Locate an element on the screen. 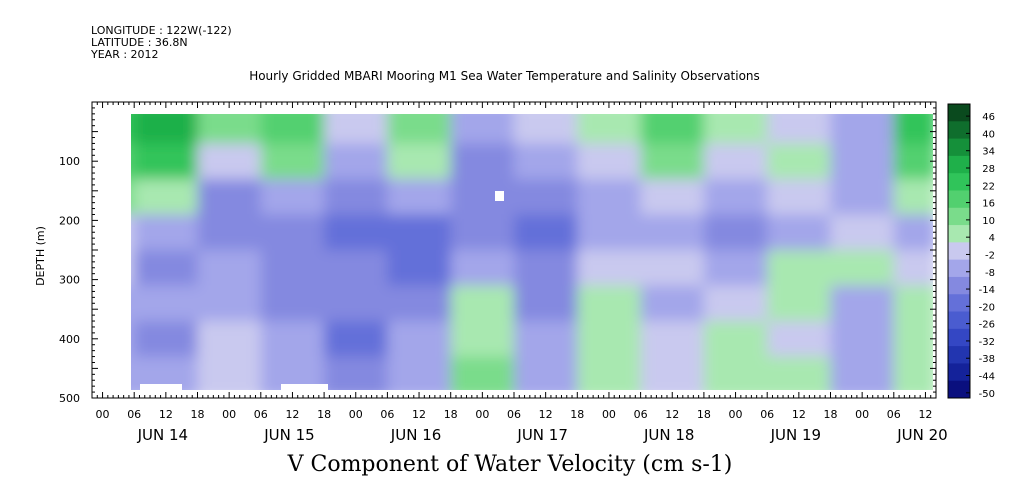 This screenshot has height=504, width=1009. x-day-label: JUN 14 is located at coordinates (162, 435).